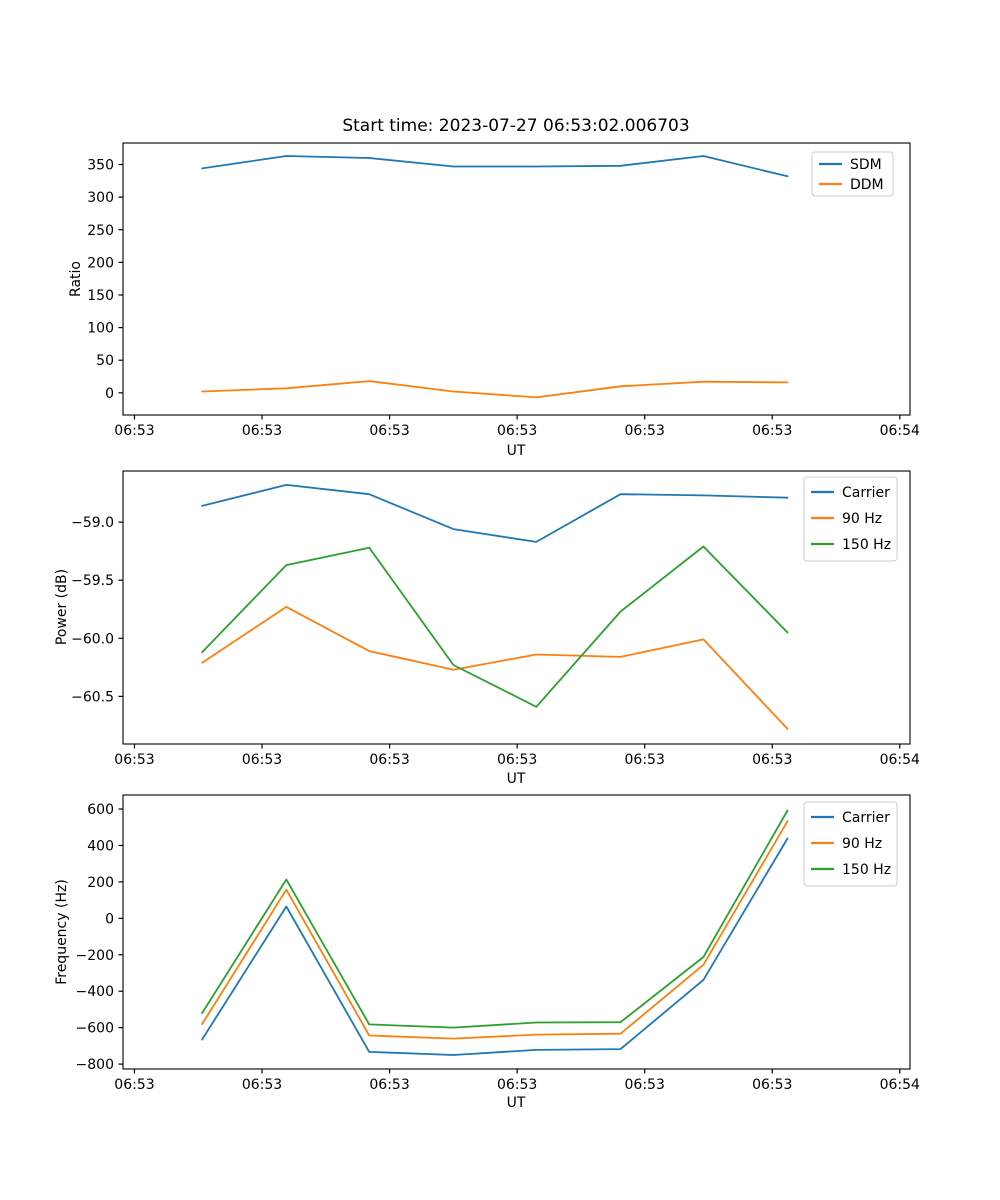 This screenshot has height=1200, width=1000. I want to click on y-tick-label: 100, so click(100, 329).